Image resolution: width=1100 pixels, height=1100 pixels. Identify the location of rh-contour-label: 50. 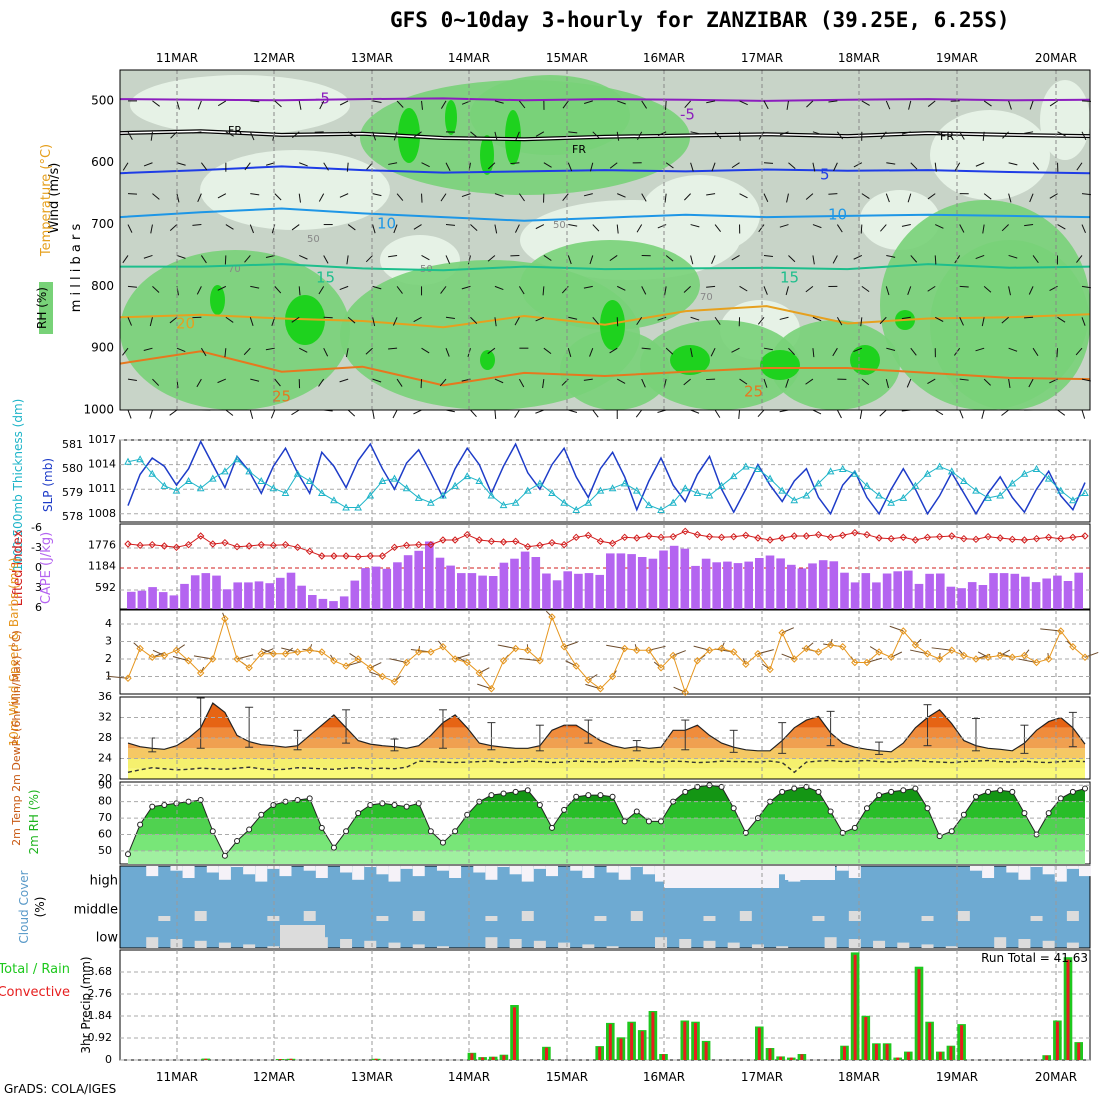
(313, 239).